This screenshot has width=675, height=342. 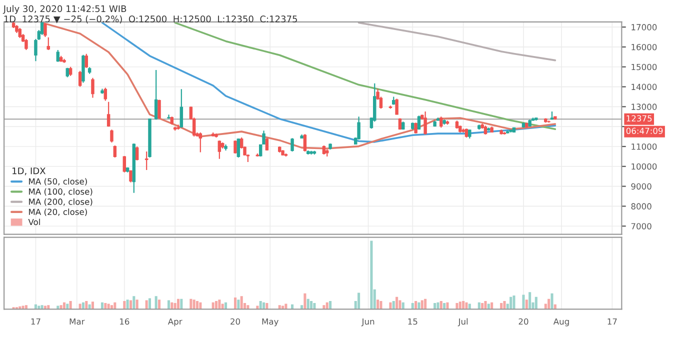 What do you see at coordinates (641, 186) in the screenshot?
I see `y-tick-label: 9000` at bounding box center [641, 186].